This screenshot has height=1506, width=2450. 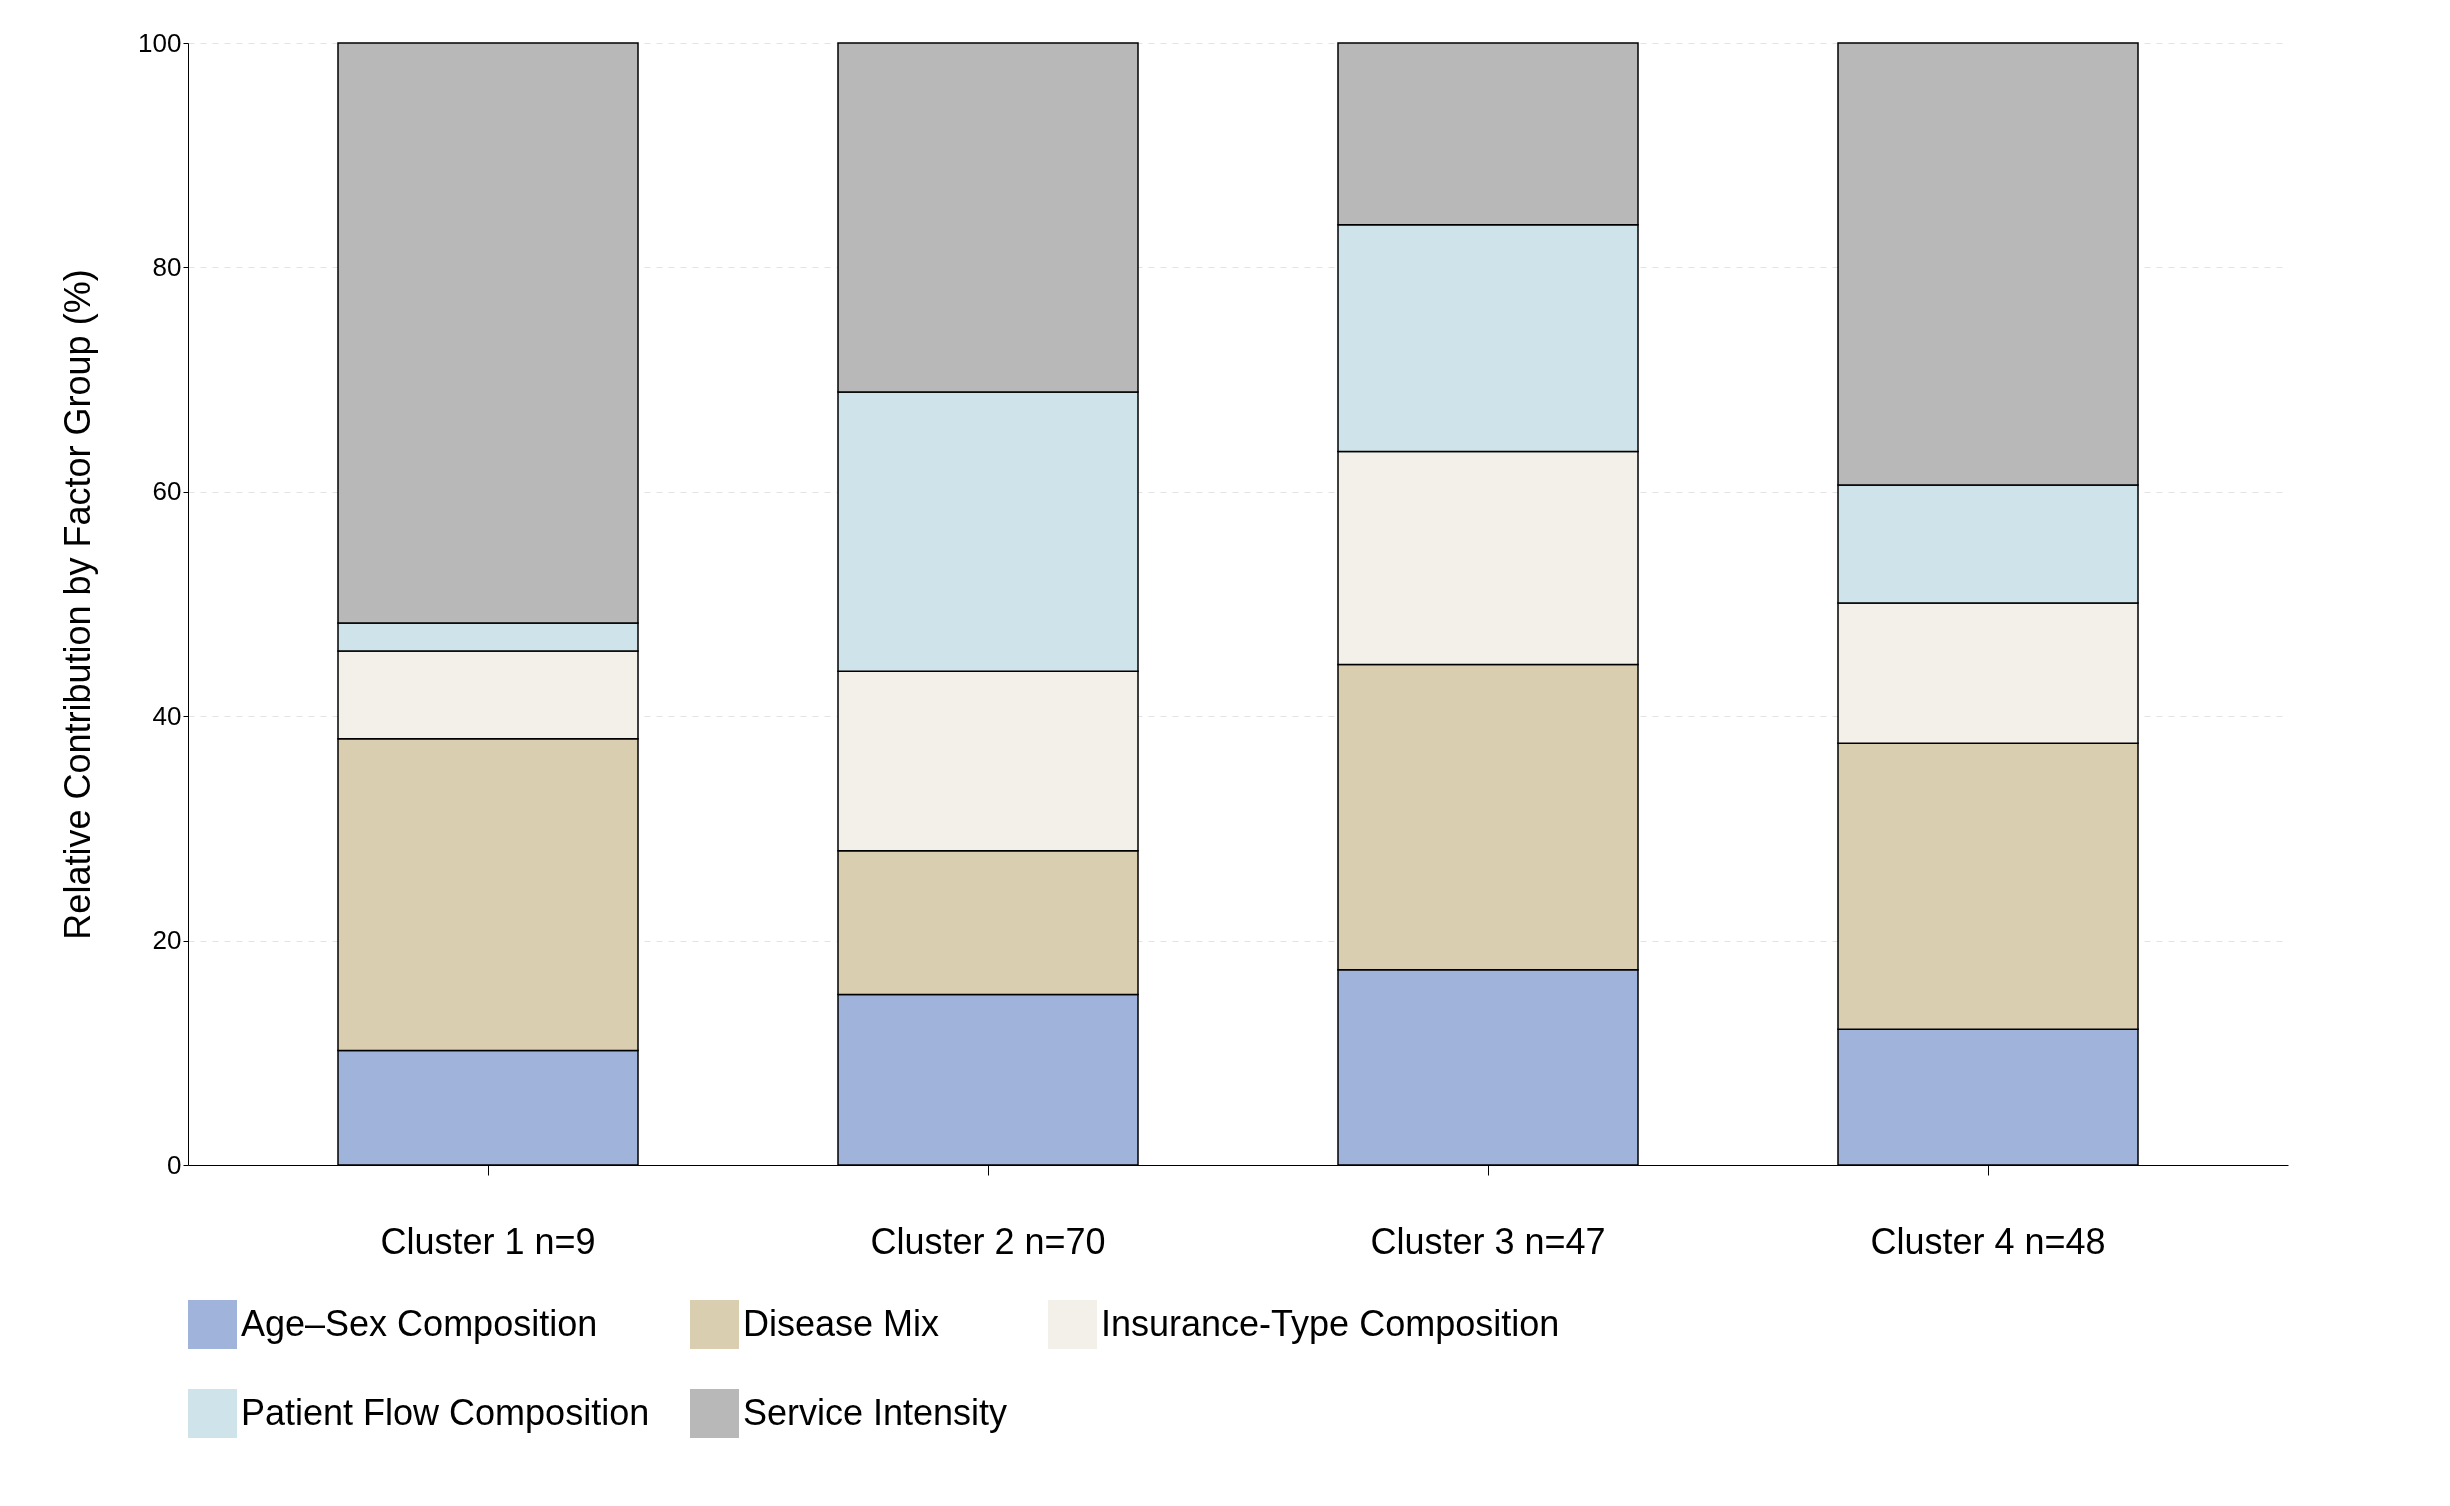 What do you see at coordinates (419, 1323) in the screenshot?
I see `legend-label: Age–Sex Composition` at bounding box center [419, 1323].